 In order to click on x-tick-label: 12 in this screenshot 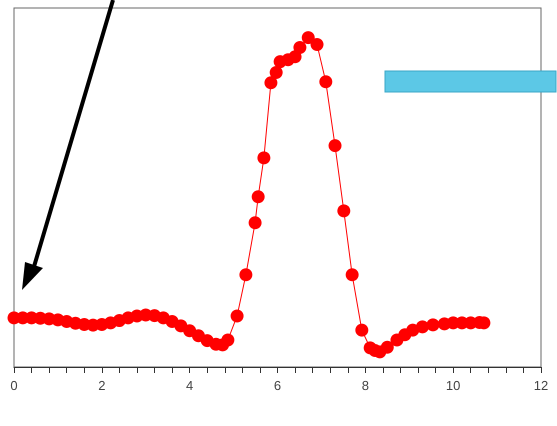, I will do `click(541, 385)`.